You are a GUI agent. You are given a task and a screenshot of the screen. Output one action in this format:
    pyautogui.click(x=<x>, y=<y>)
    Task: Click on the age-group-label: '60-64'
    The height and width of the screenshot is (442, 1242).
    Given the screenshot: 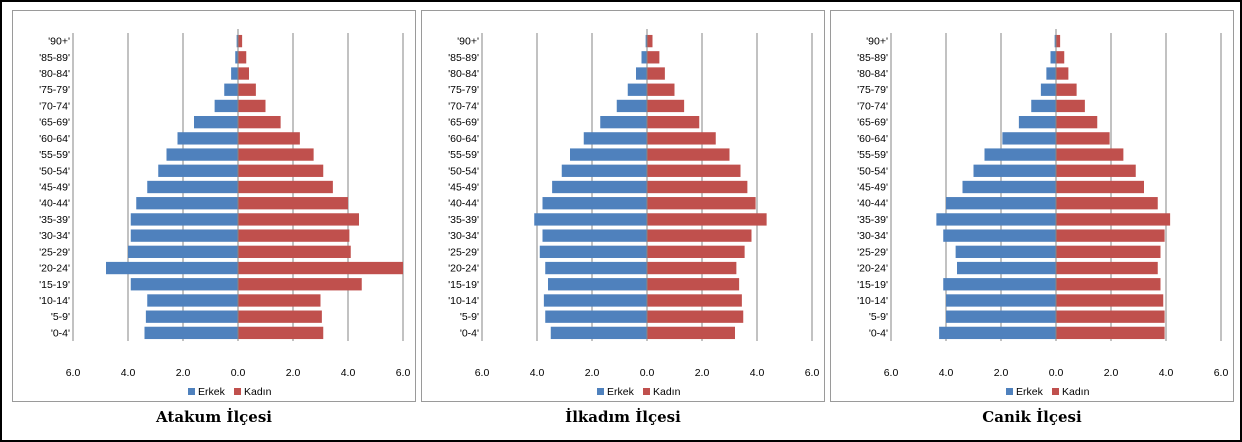 What is the action you would take?
    pyautogui.click(x=54, y=139)
    